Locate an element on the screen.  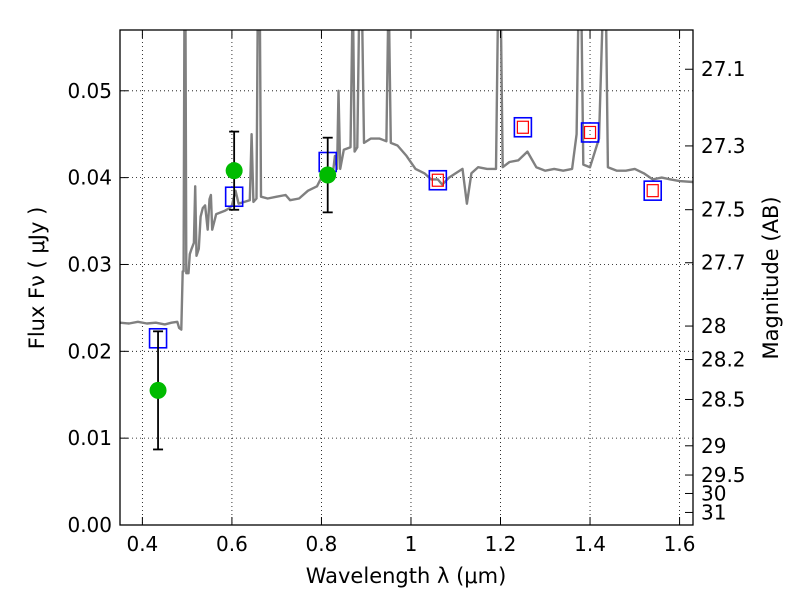
x-tick-label: 0.4 is located at coordinates (142, 544).